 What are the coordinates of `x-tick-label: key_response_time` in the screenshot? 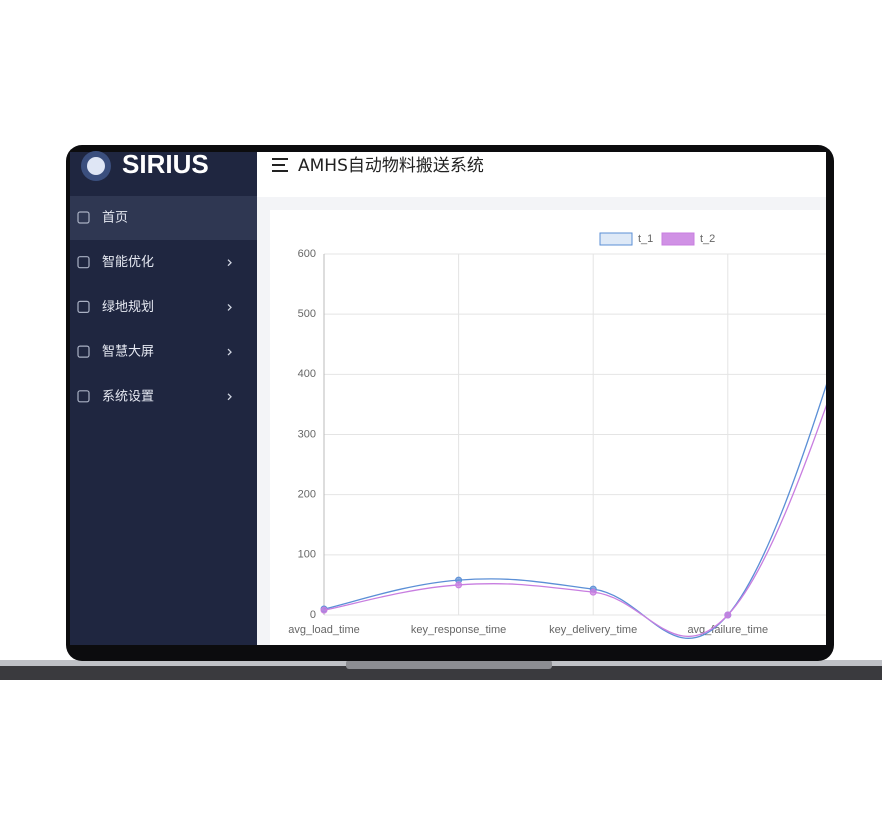 It's located at (458, 630).